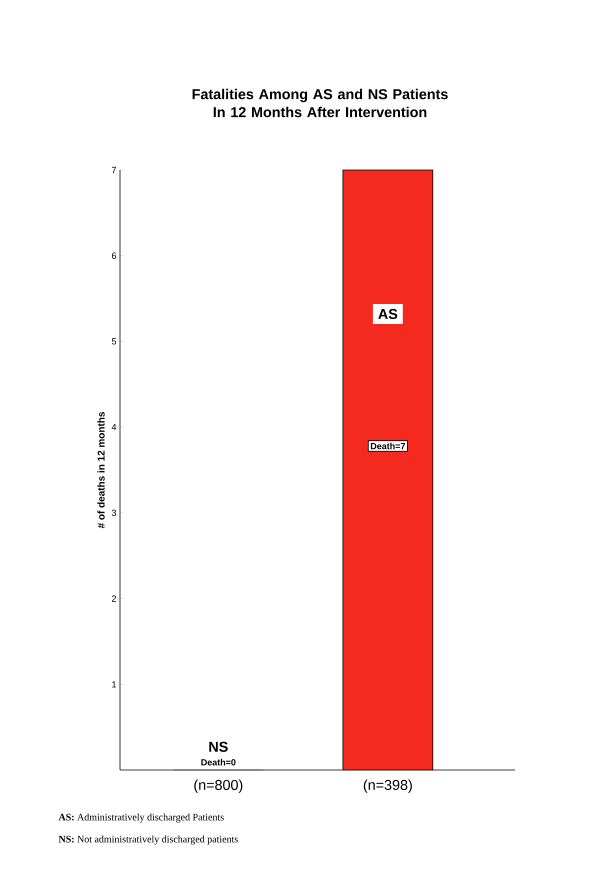  I want to click on text: NS: Not administratively discharged patients, so click(148, 840).